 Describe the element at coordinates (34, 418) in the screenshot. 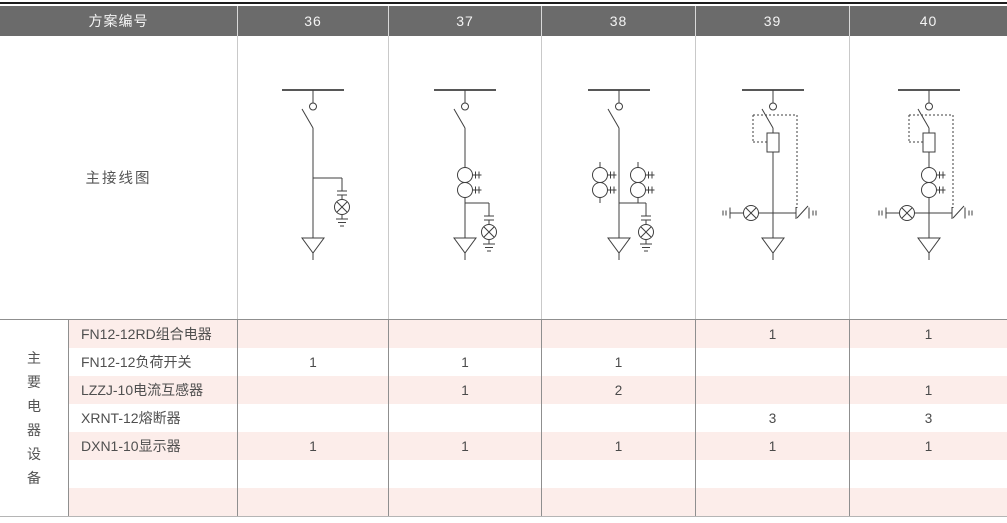

I see `main-equipment-vertical-label: 主要电器设备` at that location.